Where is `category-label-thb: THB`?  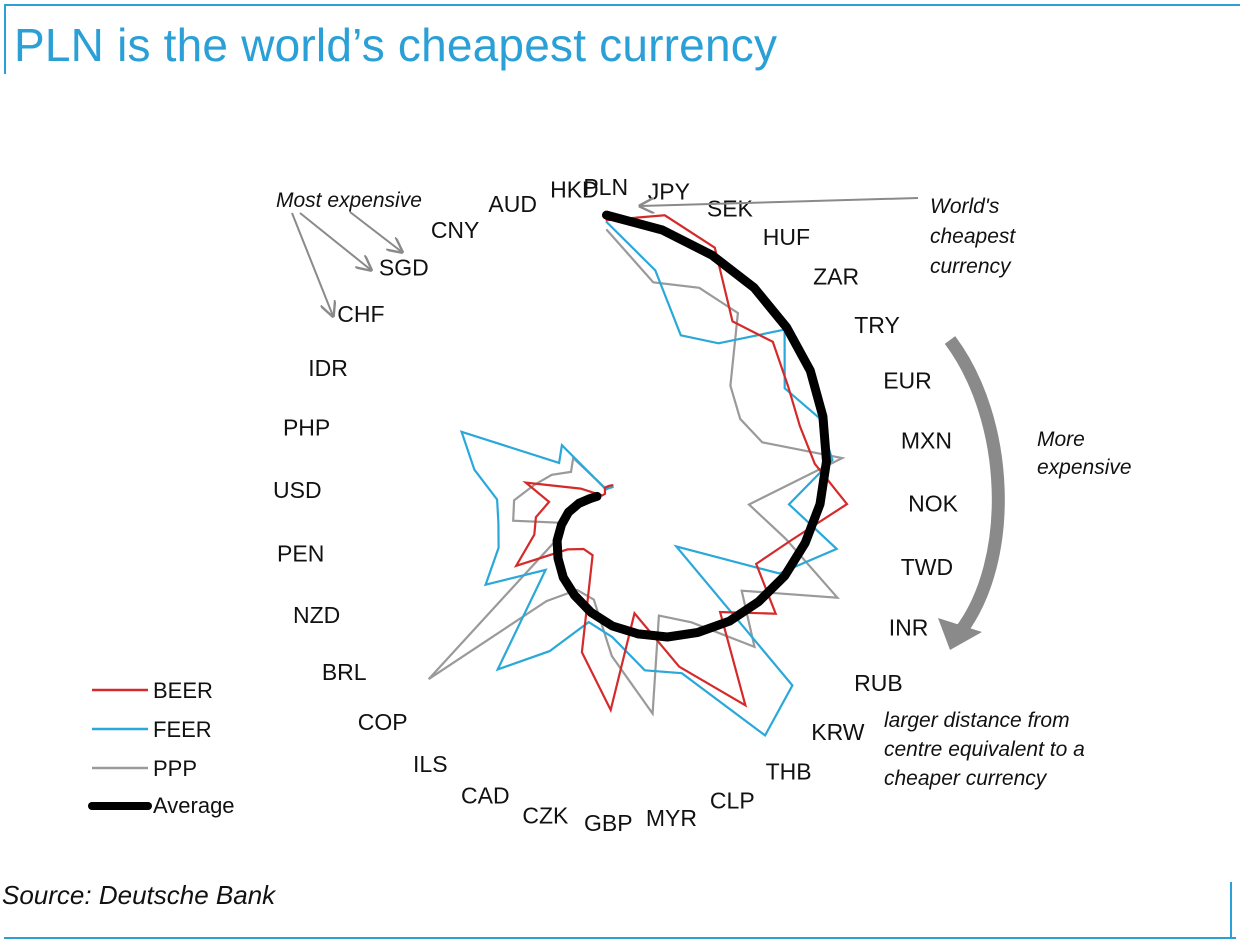
category-label-thb: THB is located at coordinates (789, 772).